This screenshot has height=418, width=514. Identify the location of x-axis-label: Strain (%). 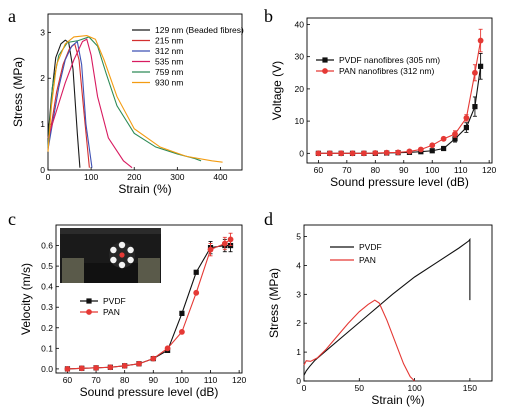
(397, 400).